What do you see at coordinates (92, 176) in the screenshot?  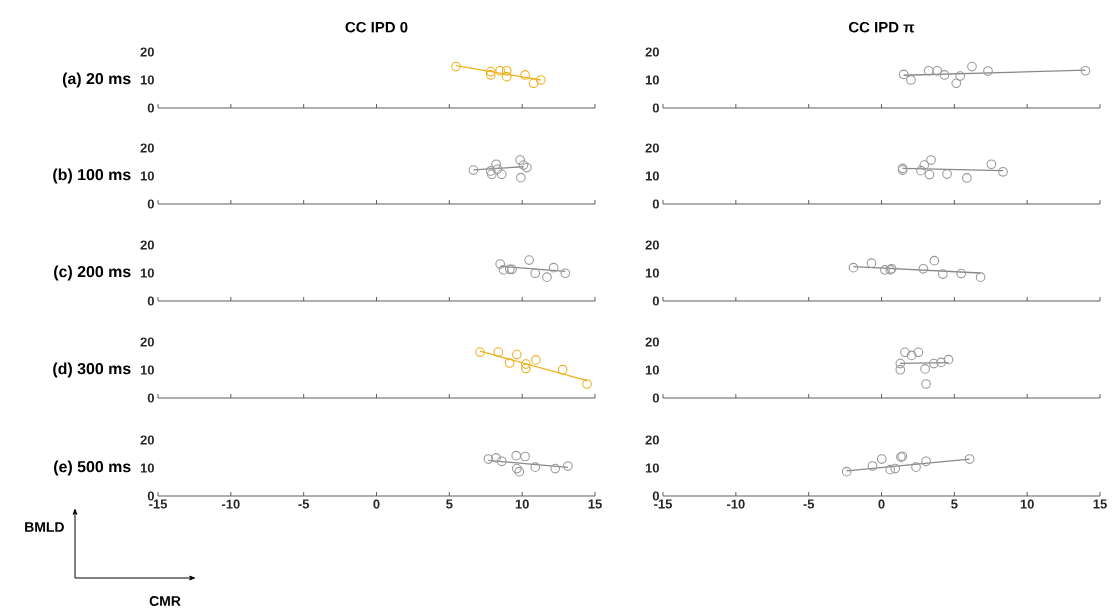 I see `y-axis-title: (b) 100 ms` at bounding box center [92, 176].